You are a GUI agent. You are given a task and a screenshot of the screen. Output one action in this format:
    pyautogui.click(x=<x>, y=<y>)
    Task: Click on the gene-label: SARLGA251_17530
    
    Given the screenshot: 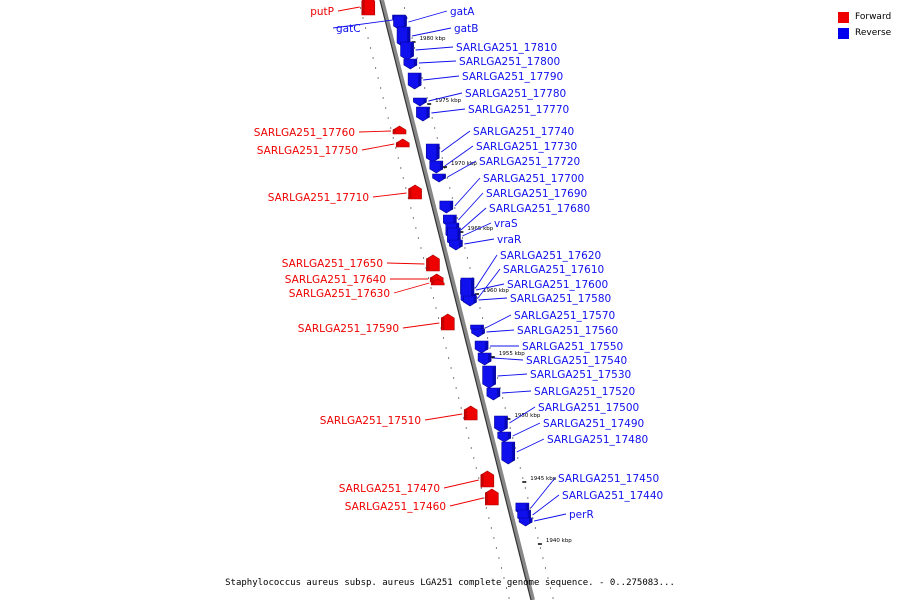 What is the action you would take?
    pyautogui.click(x=580, y=375)
    